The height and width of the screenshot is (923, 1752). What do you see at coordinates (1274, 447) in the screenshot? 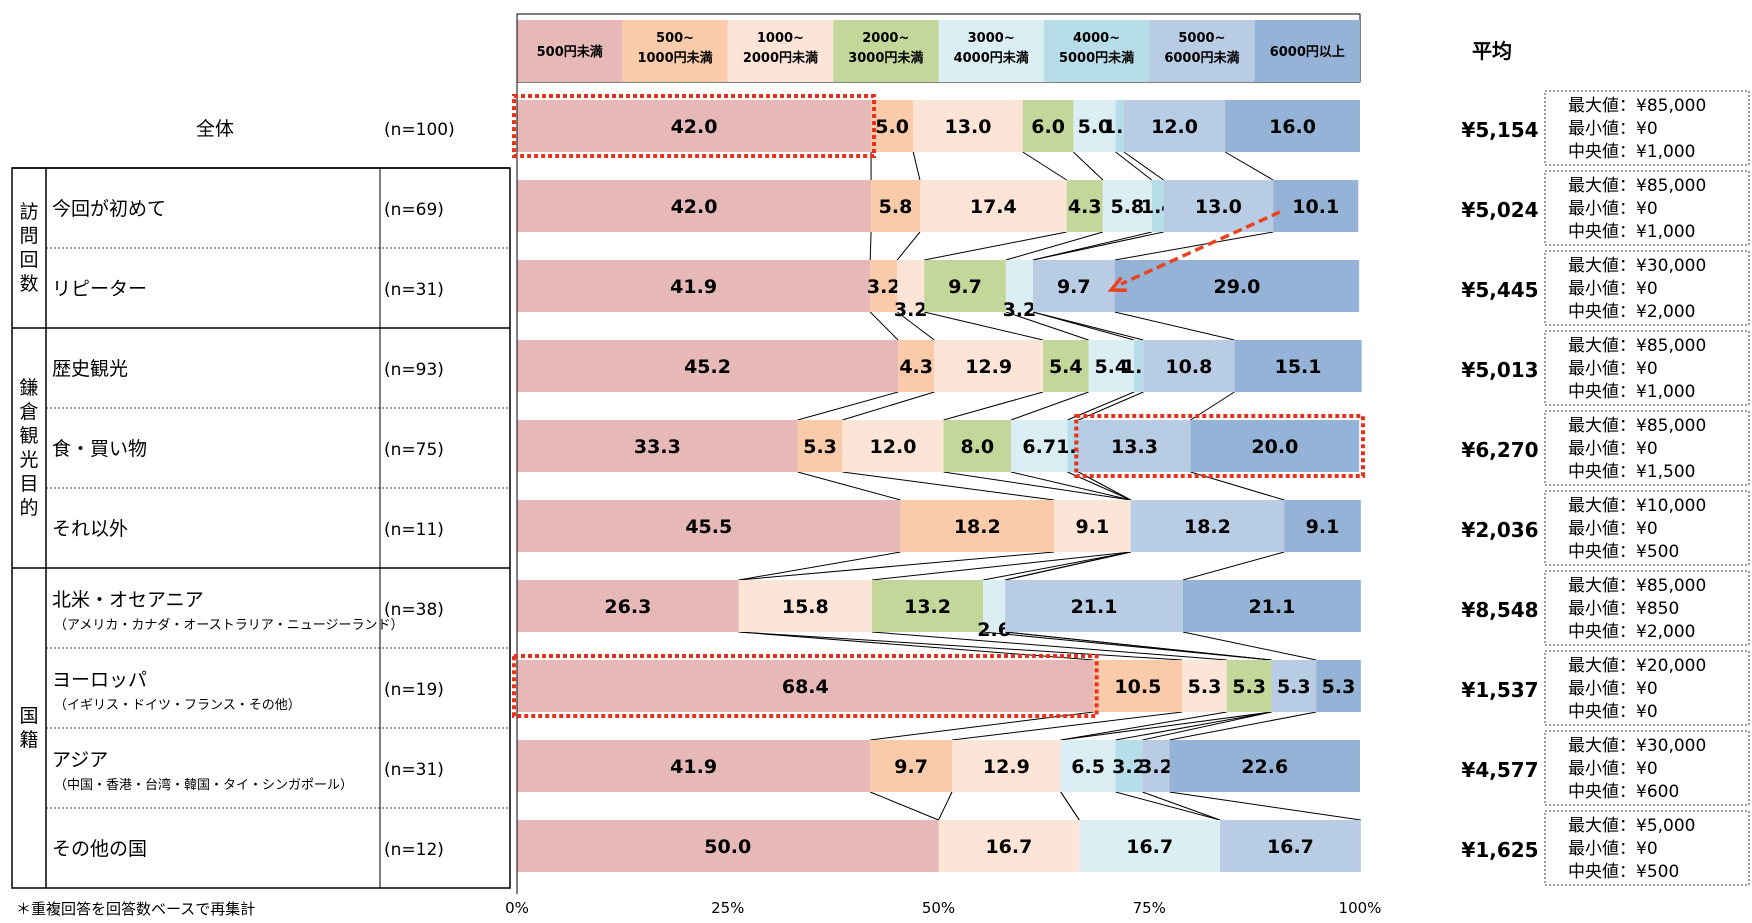
I see `data-label: 20.0` at bounding box center [1274, 447].